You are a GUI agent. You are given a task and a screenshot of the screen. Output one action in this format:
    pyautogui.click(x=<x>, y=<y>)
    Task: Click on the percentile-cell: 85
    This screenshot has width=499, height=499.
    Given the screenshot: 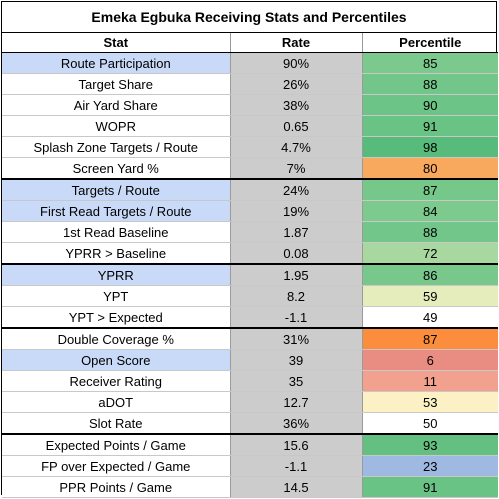 What is the action you would take?
    pyautogui.click(x=430, y=63)
    